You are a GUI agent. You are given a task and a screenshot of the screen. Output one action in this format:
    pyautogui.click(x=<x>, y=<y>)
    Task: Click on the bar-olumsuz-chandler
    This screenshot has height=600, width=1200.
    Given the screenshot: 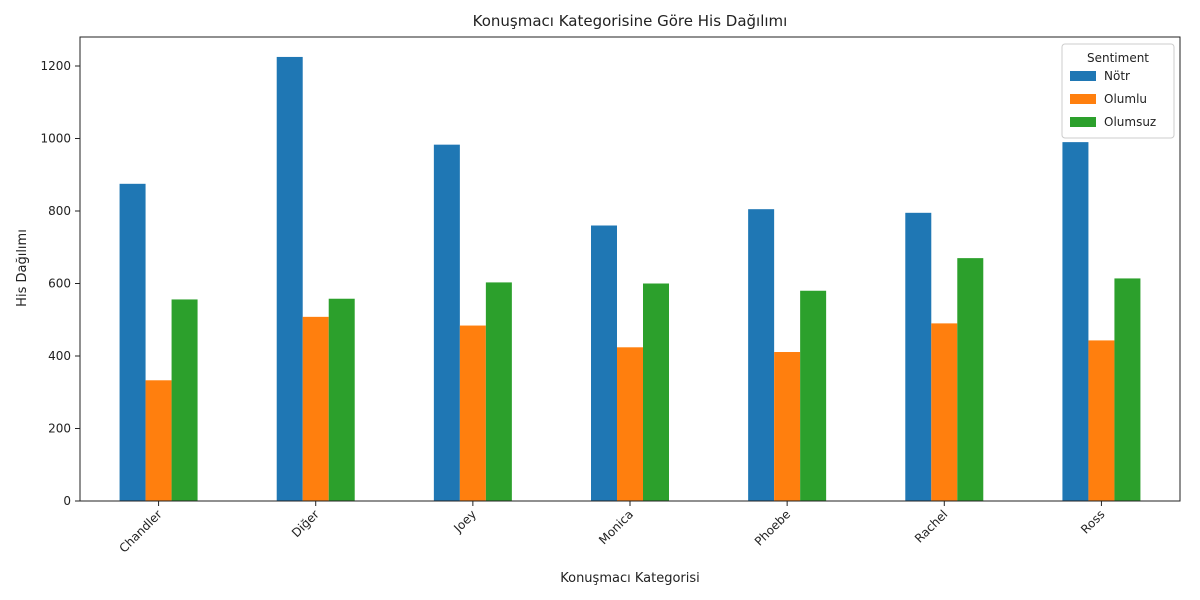 What is the action you would take?
    pyautogui.click(x=184, y=400)
    